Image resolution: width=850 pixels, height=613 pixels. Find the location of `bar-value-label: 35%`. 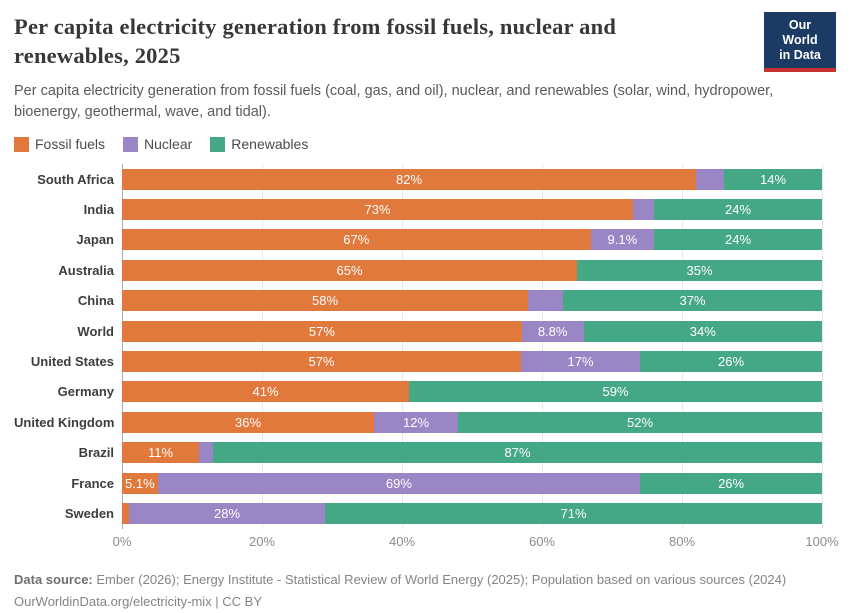

bar-value-label: 35% is located at coordinates (699, 270).